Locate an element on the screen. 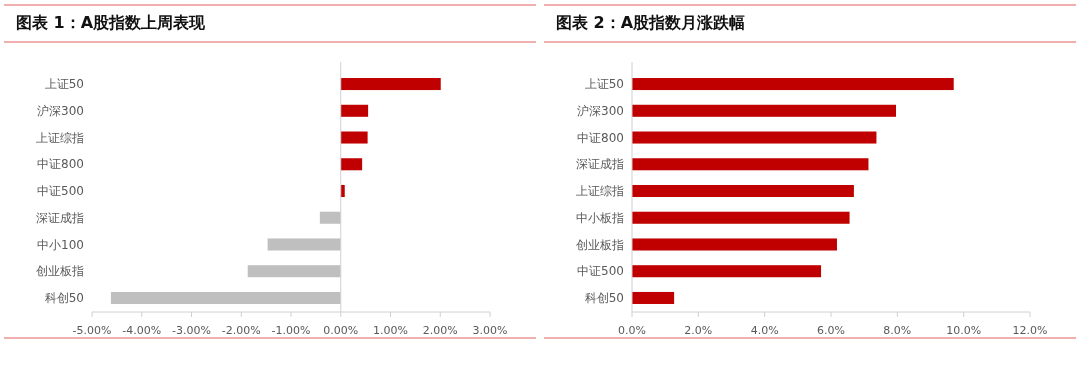 This screenshot has height=370, width=1080. x-tick-label: 0.00% is located at coordinates (341, 330).